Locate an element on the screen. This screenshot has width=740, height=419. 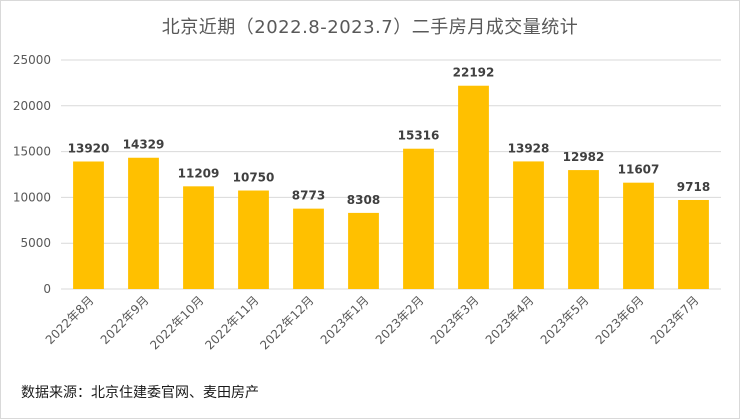
x-tick-label: 2023年1月 is located at coordinates (345, 320).